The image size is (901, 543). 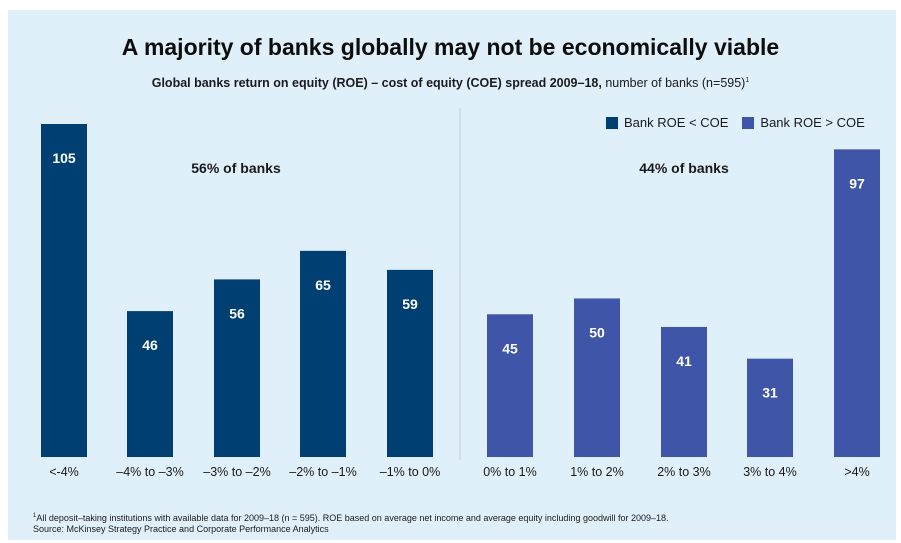 What do you see at coordinates (684, 168) in the screenshot?
I see `group-annotation-1: 44% of banks` at bounding box center [684, 168].